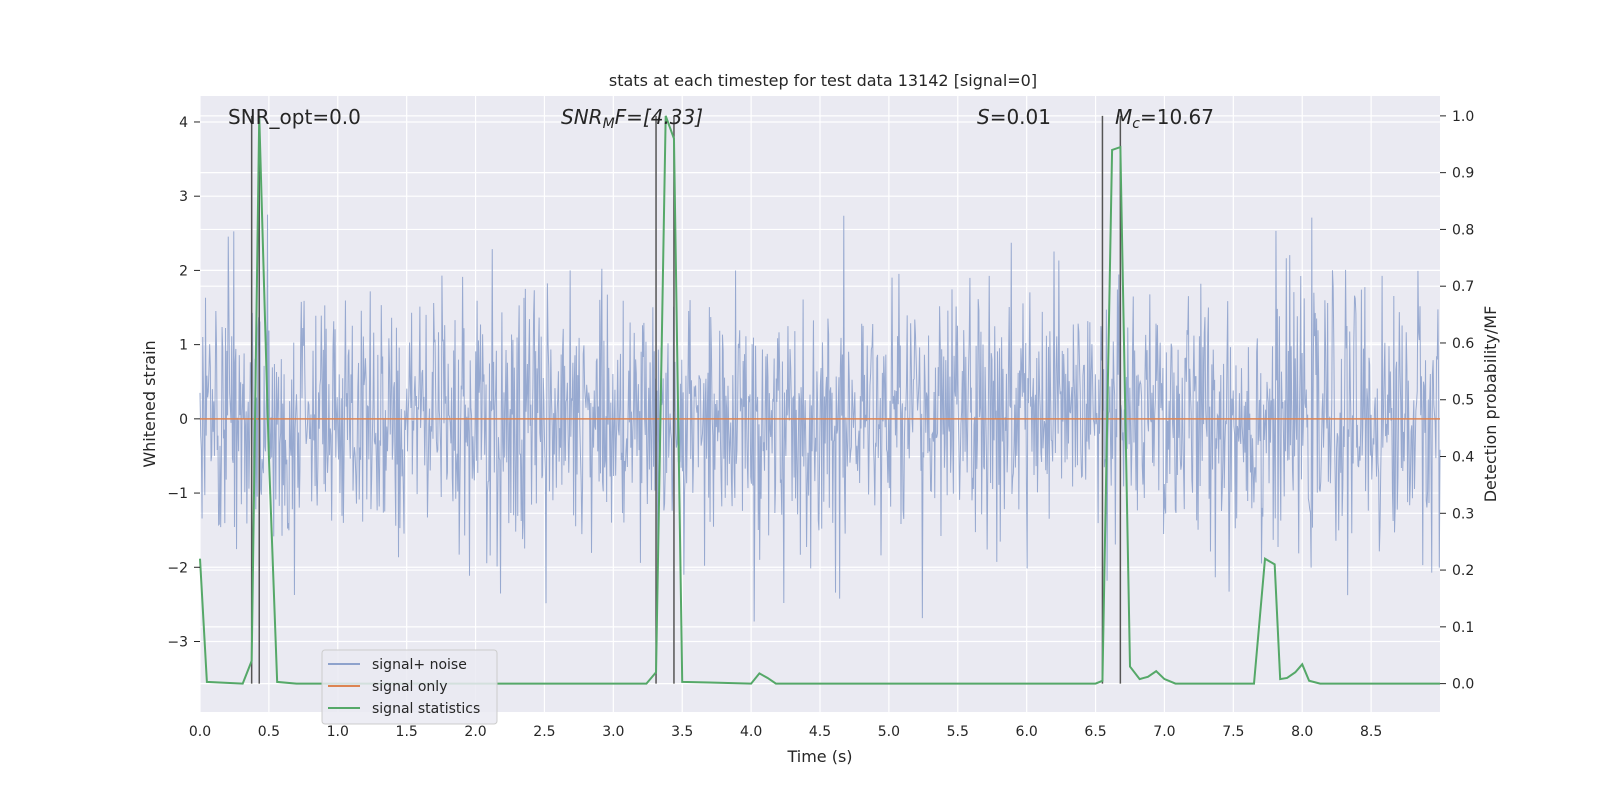  Describe the element at coordinates (177, 642) in the screenshot. I see `y-tick-label: −3` at that location.